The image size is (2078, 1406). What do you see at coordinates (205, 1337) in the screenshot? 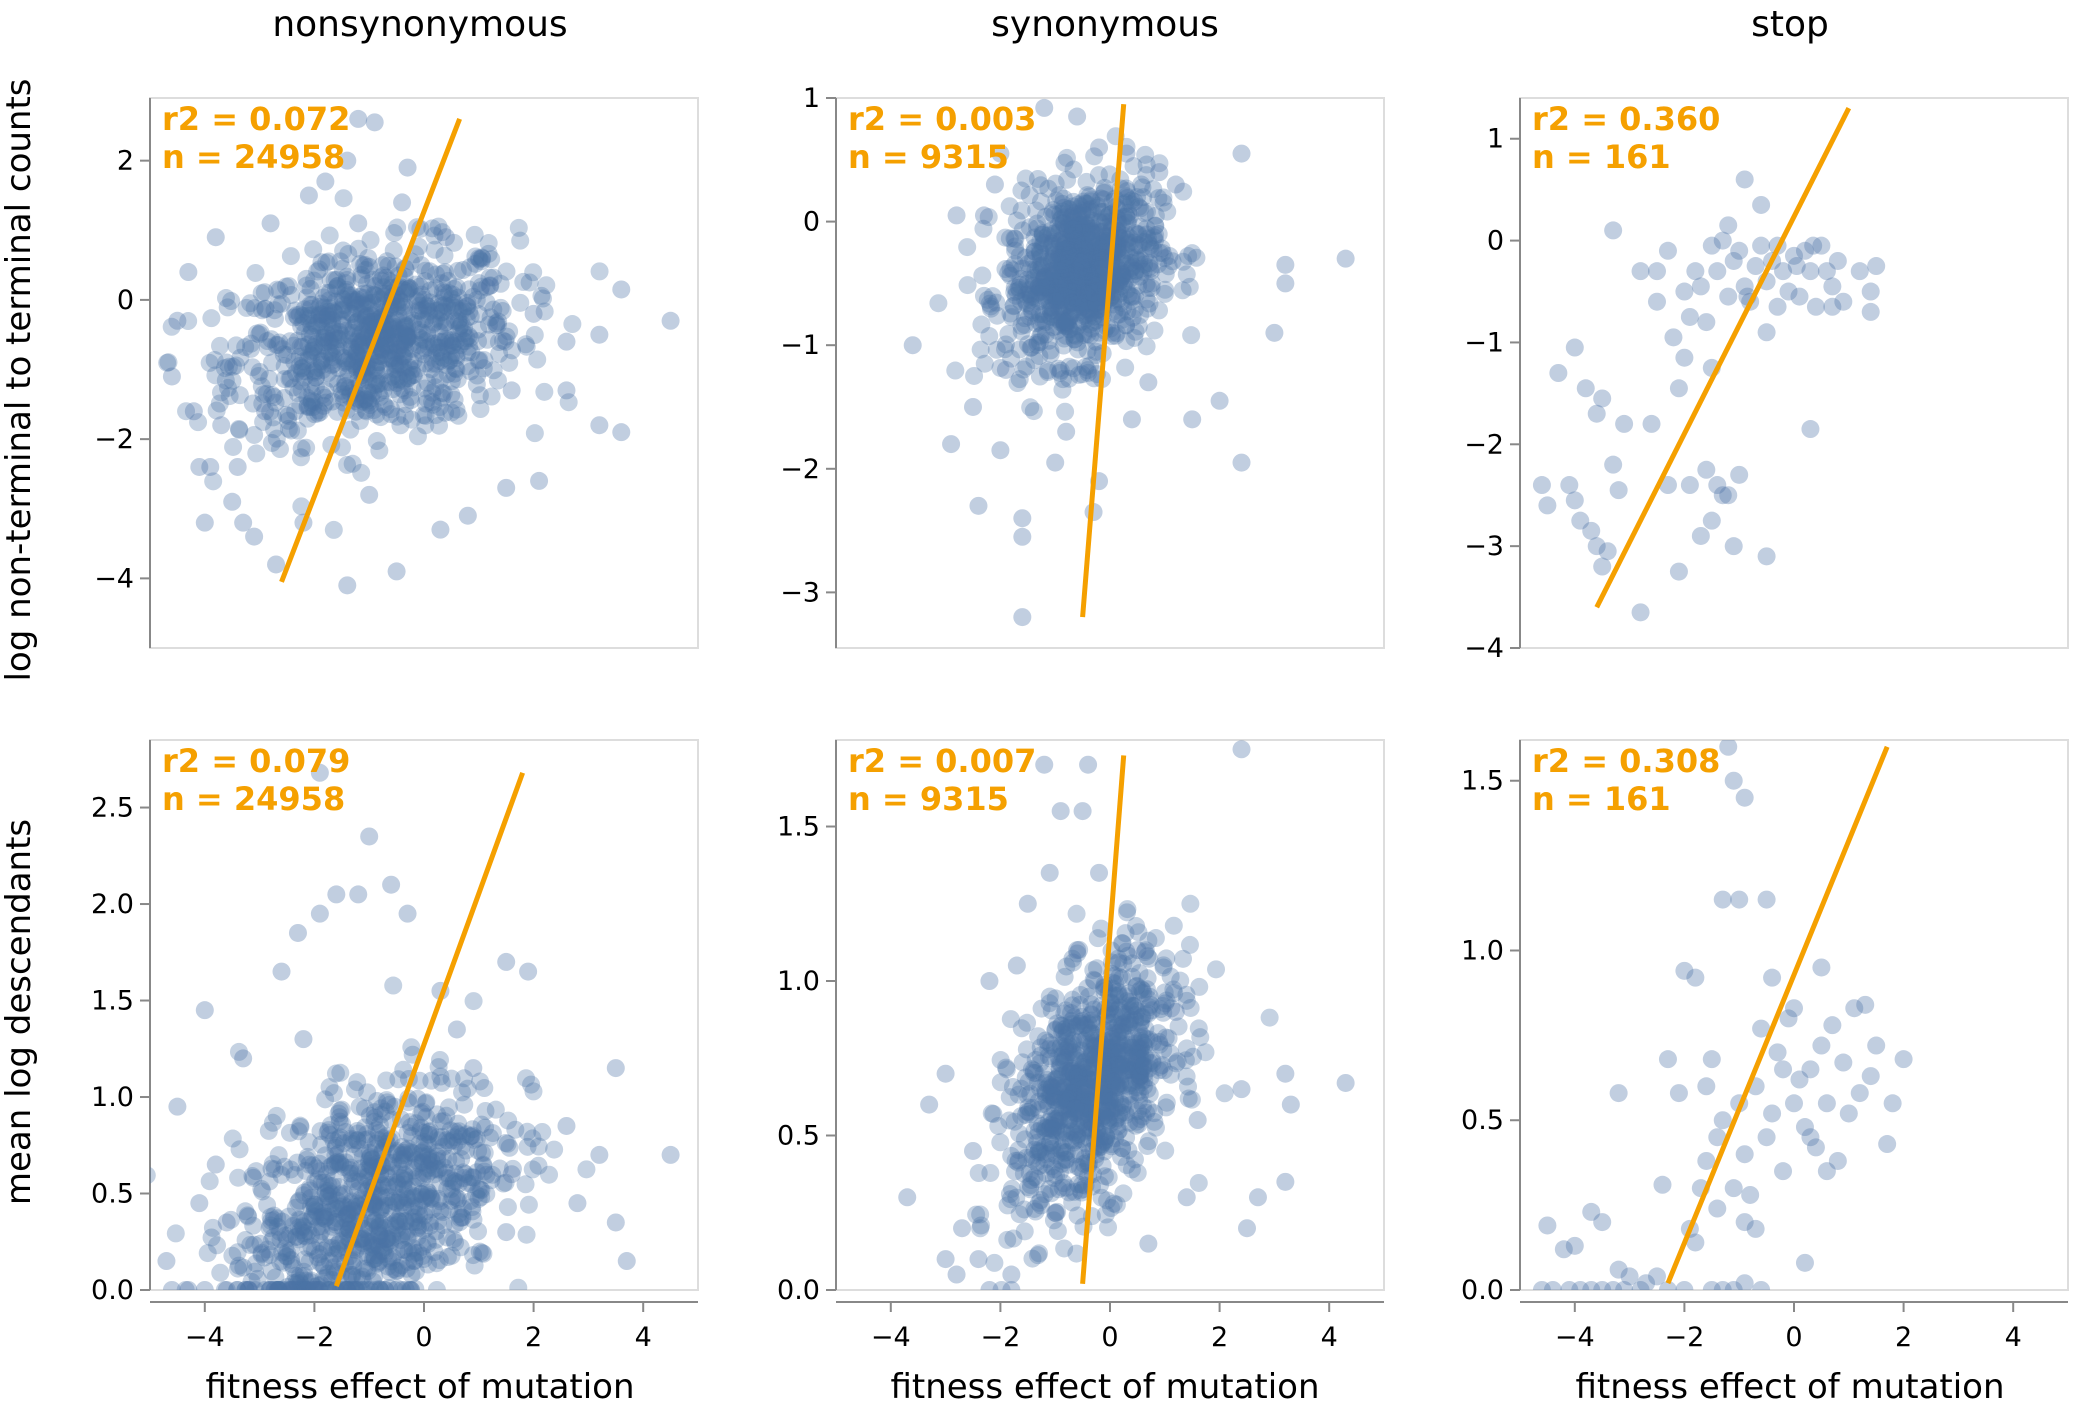
I see `x-tick-label: −4` at bounding box center [205, 1337].